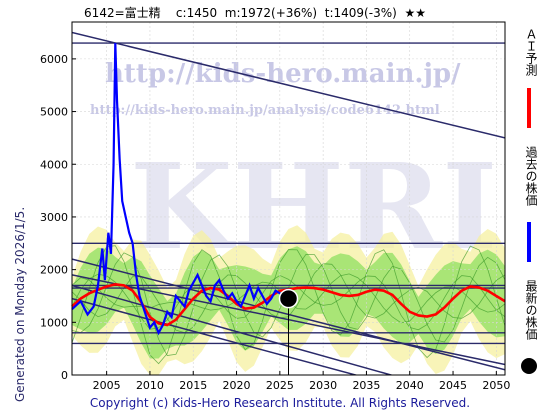  What do you see at coordinates (530, 83) in the screenshot?
I see `legend-ai-forecast: ＡＩ予測` at bounding box center [530, 83].